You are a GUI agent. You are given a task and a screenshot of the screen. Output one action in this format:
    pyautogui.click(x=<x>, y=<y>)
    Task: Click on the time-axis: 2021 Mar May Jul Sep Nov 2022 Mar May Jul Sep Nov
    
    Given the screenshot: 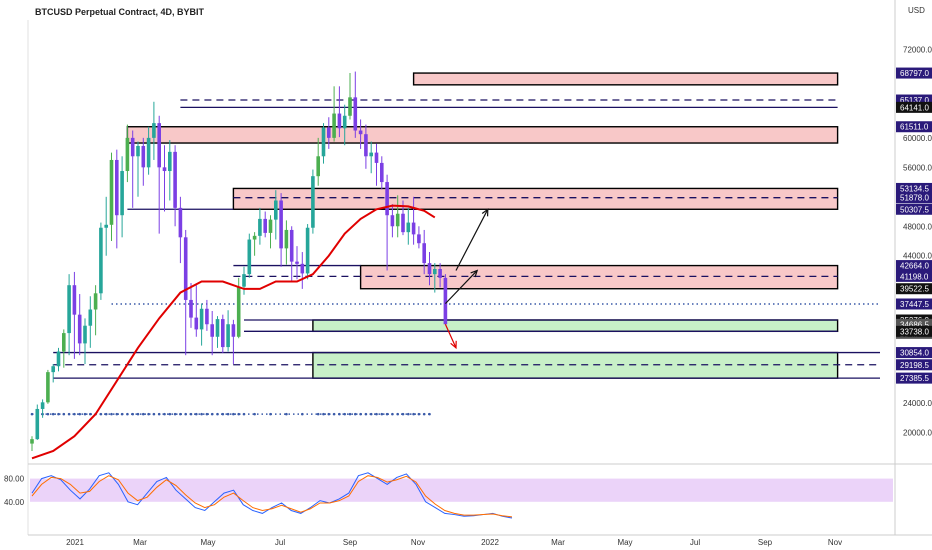 What is the action you would take?
    pyautogui.click(x=454, y=542)
    